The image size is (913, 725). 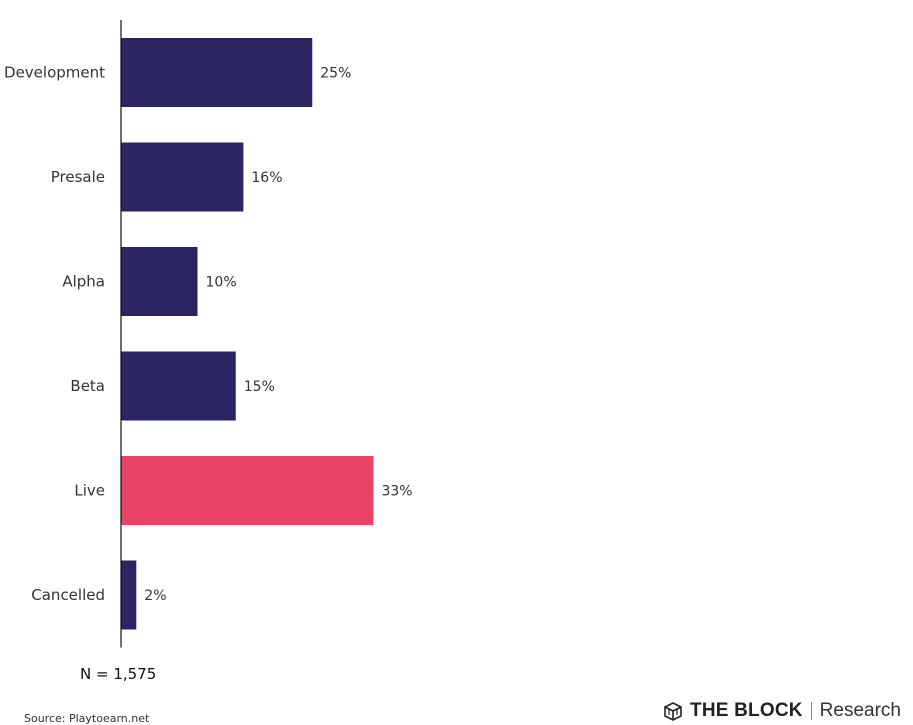 What do you see at coordinates (54, 334) in the screenshot?
I see `category-labels-group: Development Presale Alpha Beta Live Cancelled` at bounding box center [54, 334].